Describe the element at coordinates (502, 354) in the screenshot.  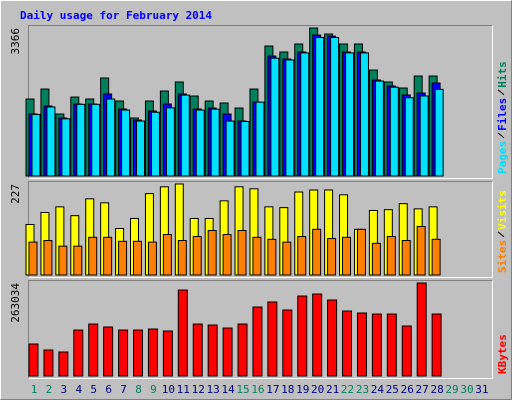
I see `legend-label: KBytes` at that location.